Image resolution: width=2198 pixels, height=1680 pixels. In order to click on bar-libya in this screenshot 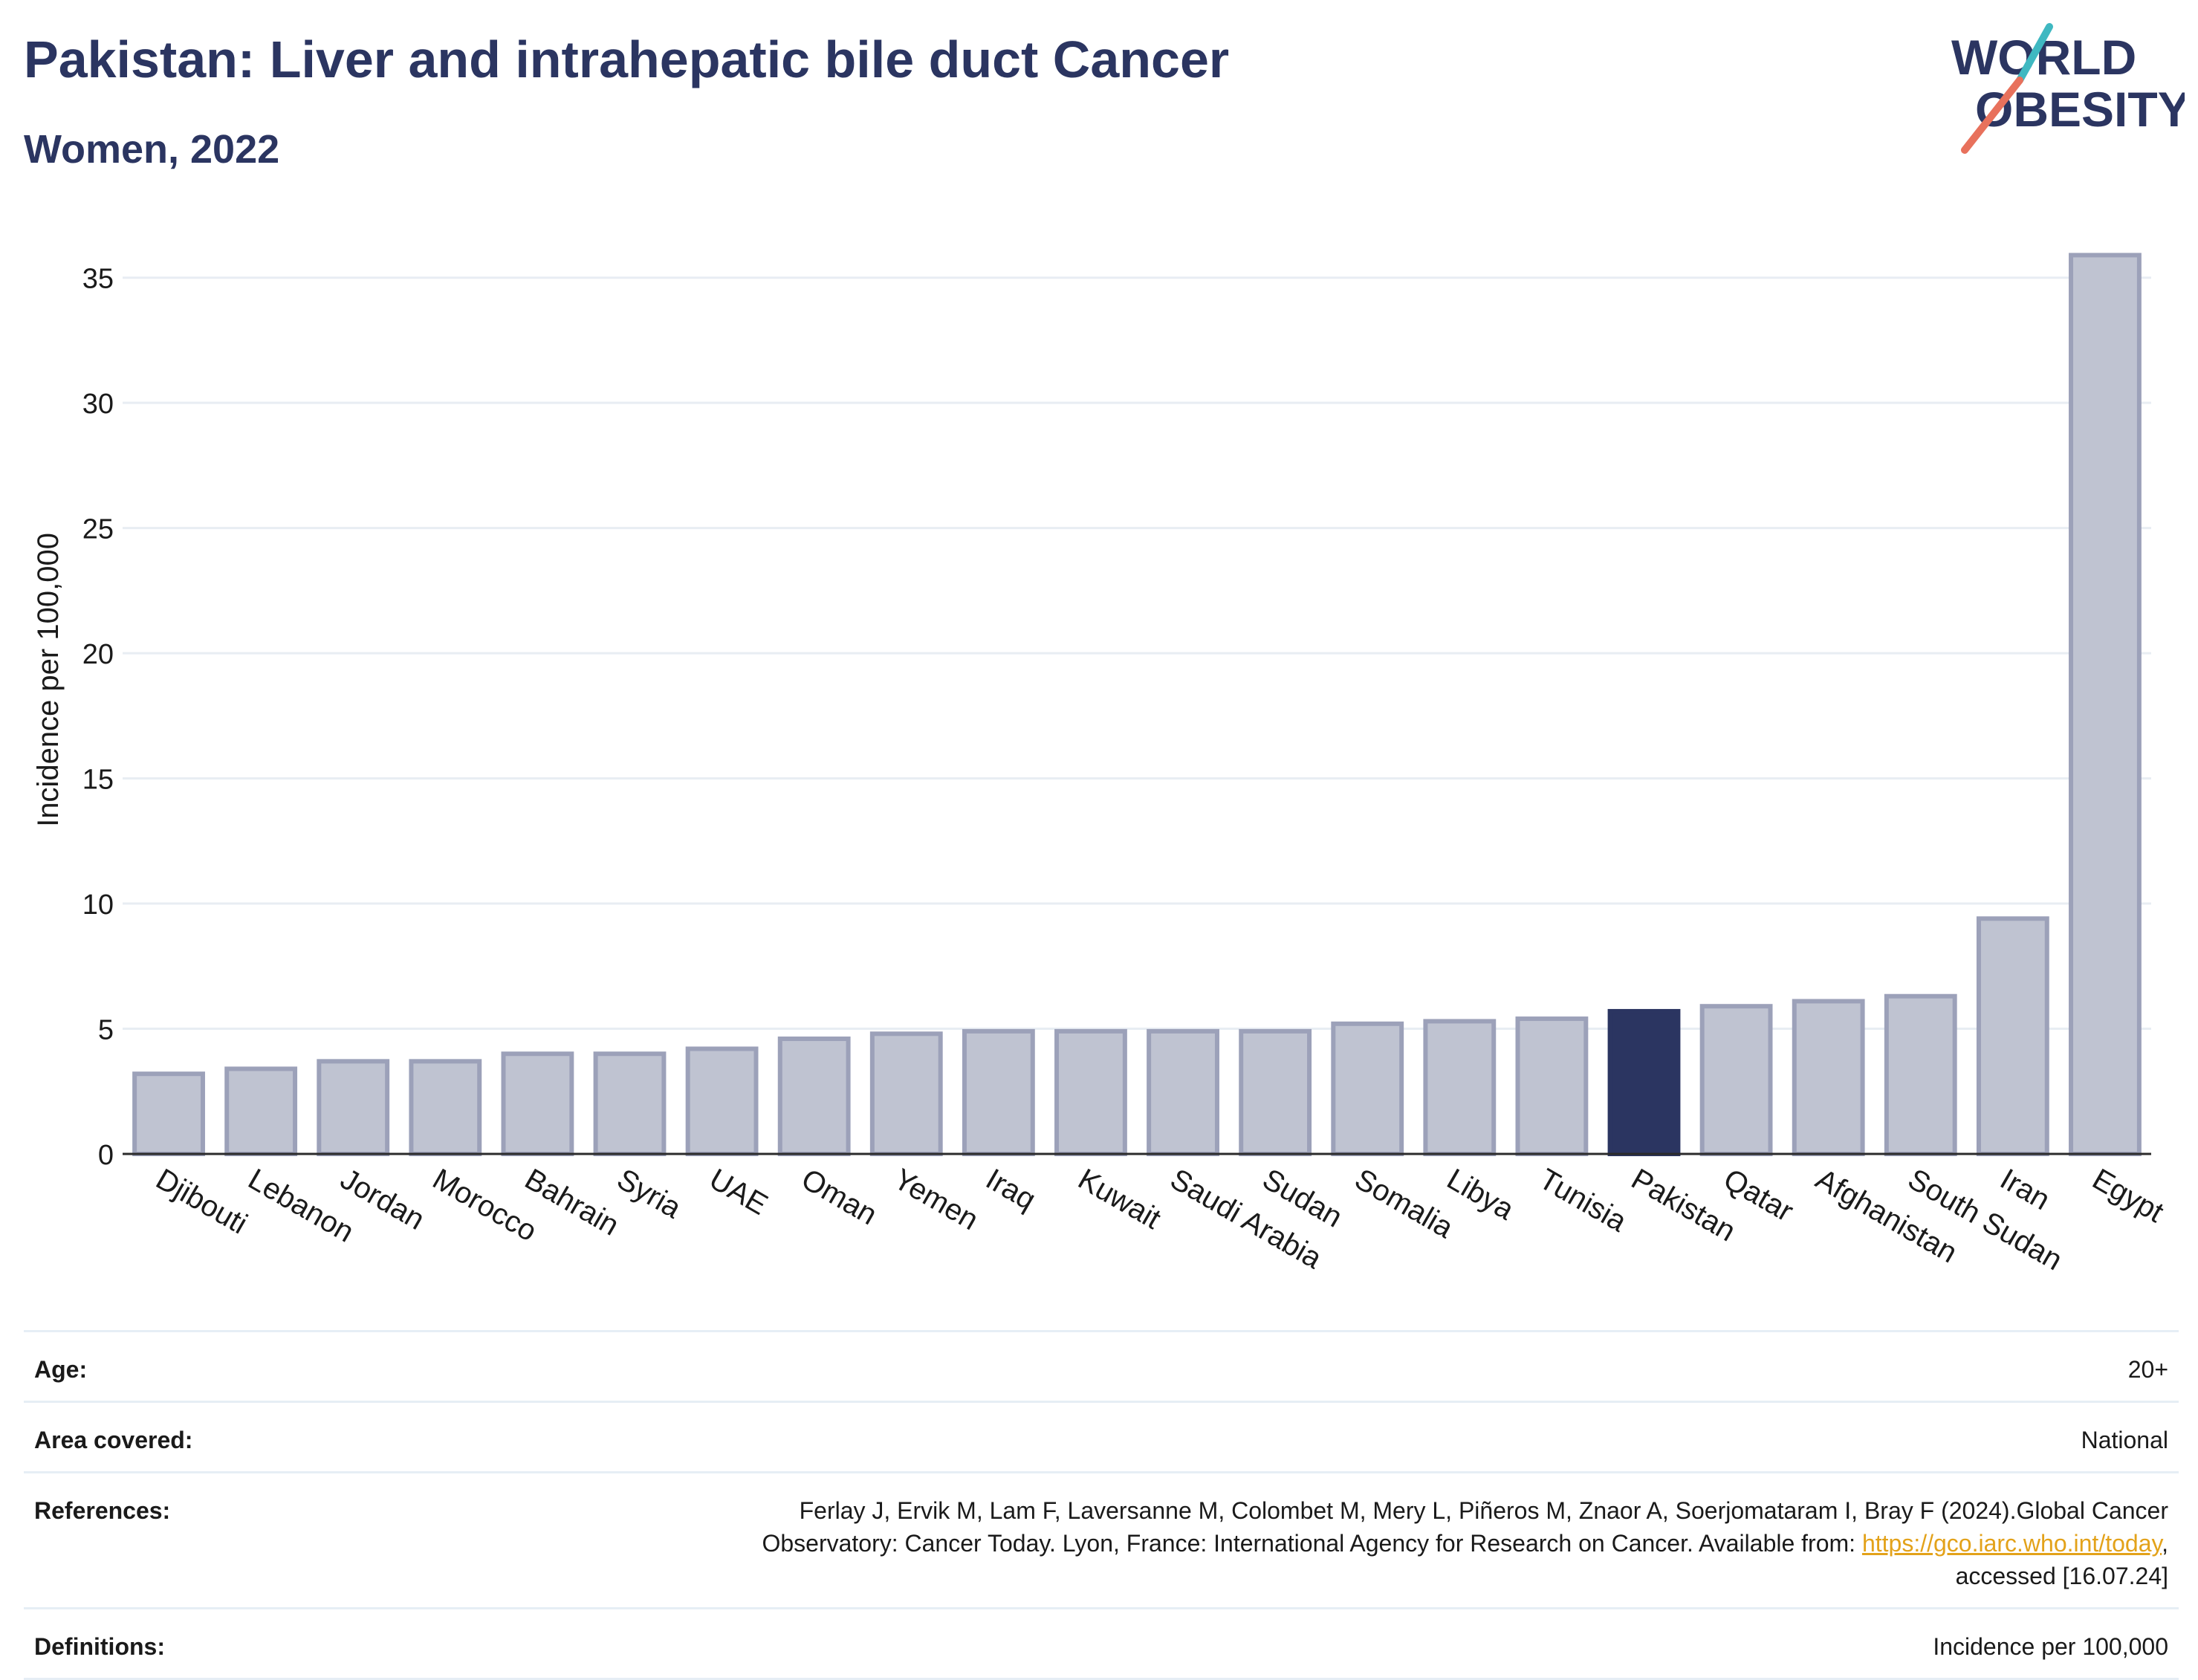, I will do `click(1460, 1087)`.